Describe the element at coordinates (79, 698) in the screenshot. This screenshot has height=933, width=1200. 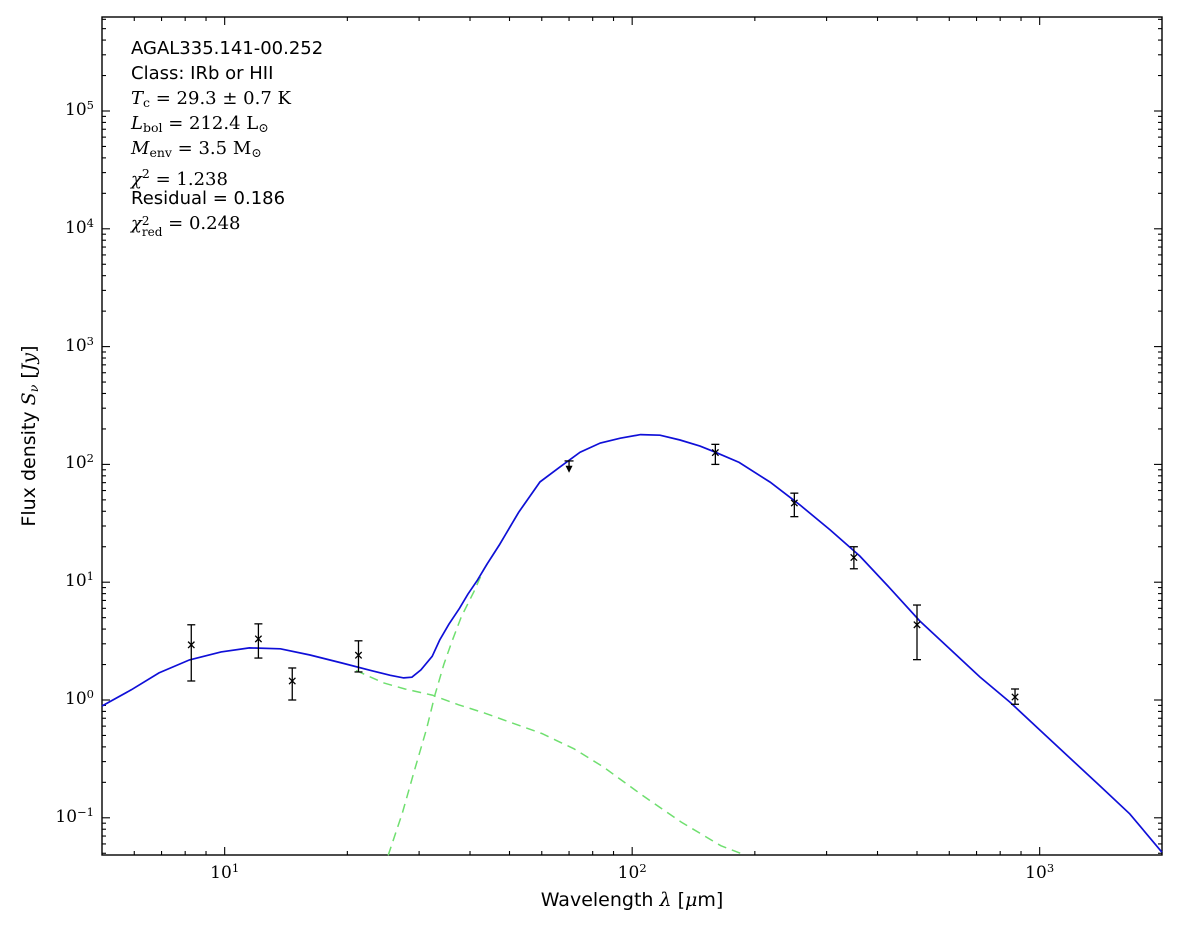
I see `y-tick-label-1e0: 10⁰` at that location.